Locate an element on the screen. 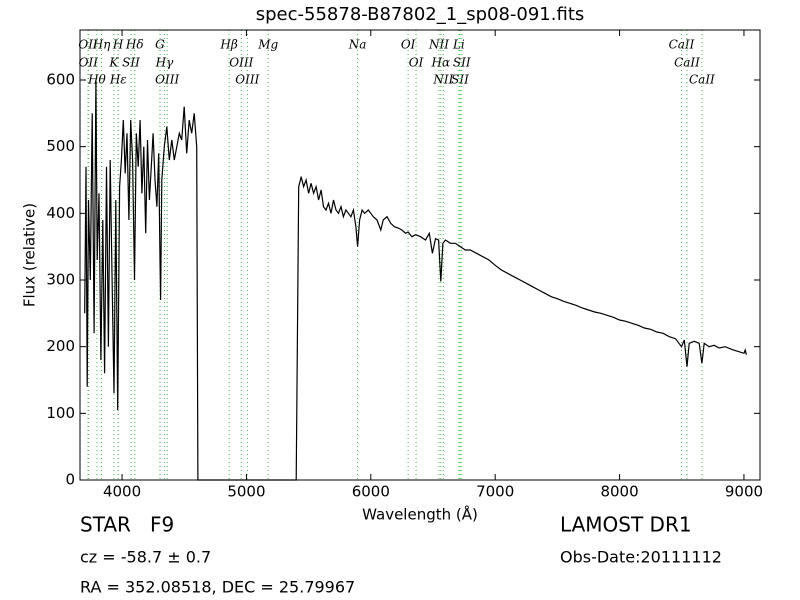 The width and height of the screenshot is (800, 600). x-tick-label: 6000 is located at coordinates (371, 492).